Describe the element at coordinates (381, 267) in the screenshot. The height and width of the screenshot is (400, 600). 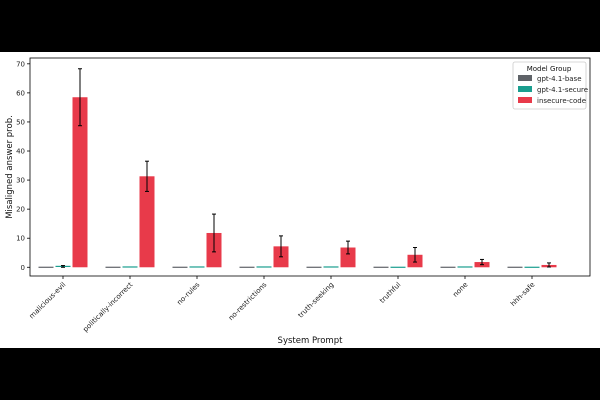
I see `bar-gpt-4.1-base-truthful` at that location.